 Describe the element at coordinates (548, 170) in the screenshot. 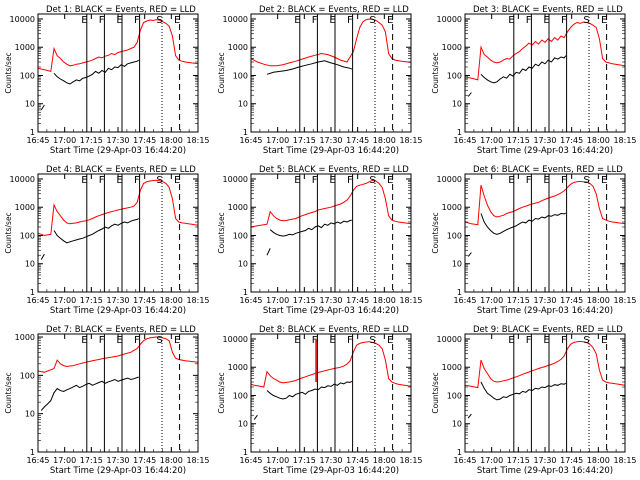

I see `chart-title: Det 6: BLACK = Events, RED = LLD` at that location.